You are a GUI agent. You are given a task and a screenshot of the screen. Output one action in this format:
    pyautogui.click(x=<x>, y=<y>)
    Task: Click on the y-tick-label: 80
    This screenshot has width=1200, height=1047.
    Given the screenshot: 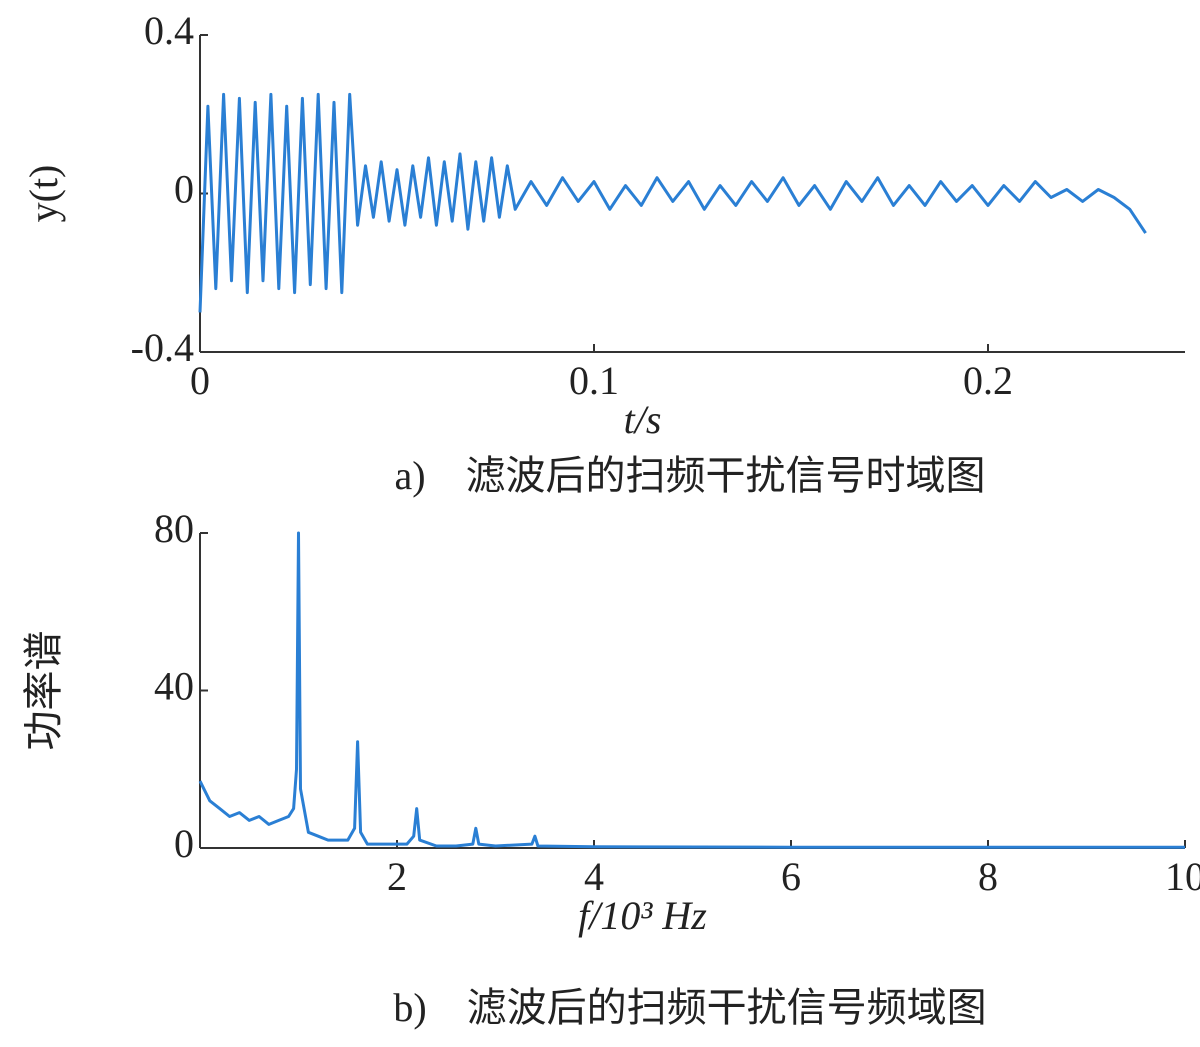 What is the action you would take?
    pyautogui.click(x=174, y=528)
    